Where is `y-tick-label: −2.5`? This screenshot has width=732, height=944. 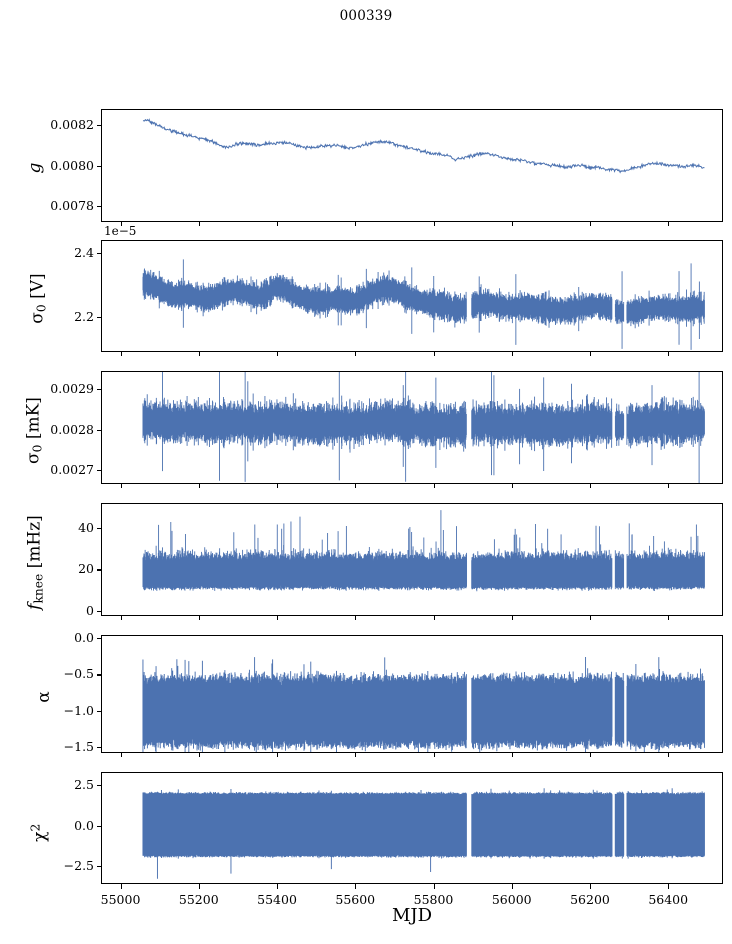
y-tick-label: −2.5 is located at coordinates (78, 866).